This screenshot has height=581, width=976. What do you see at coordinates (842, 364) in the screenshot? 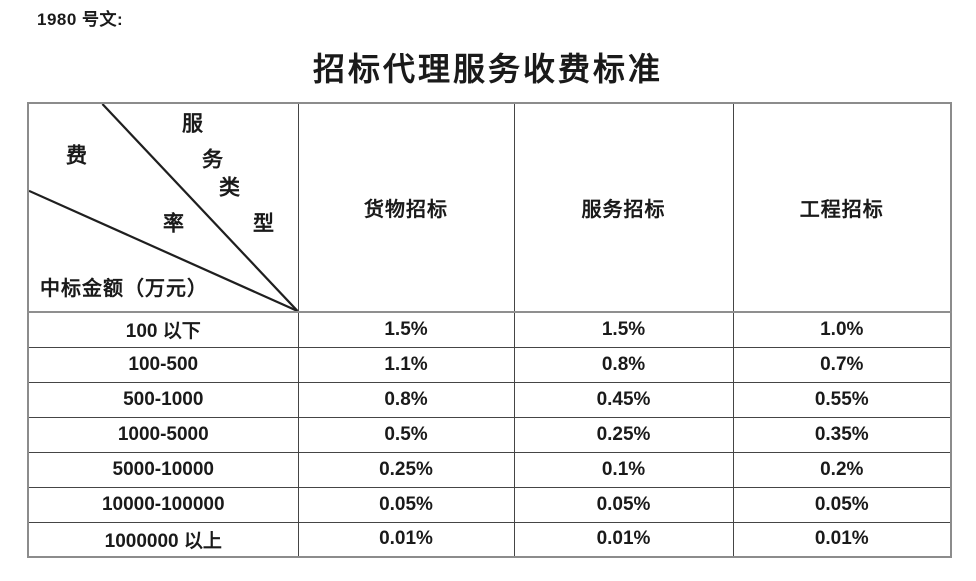
I see `rate-cell: 0.7%` at bounding box center [842, 364].